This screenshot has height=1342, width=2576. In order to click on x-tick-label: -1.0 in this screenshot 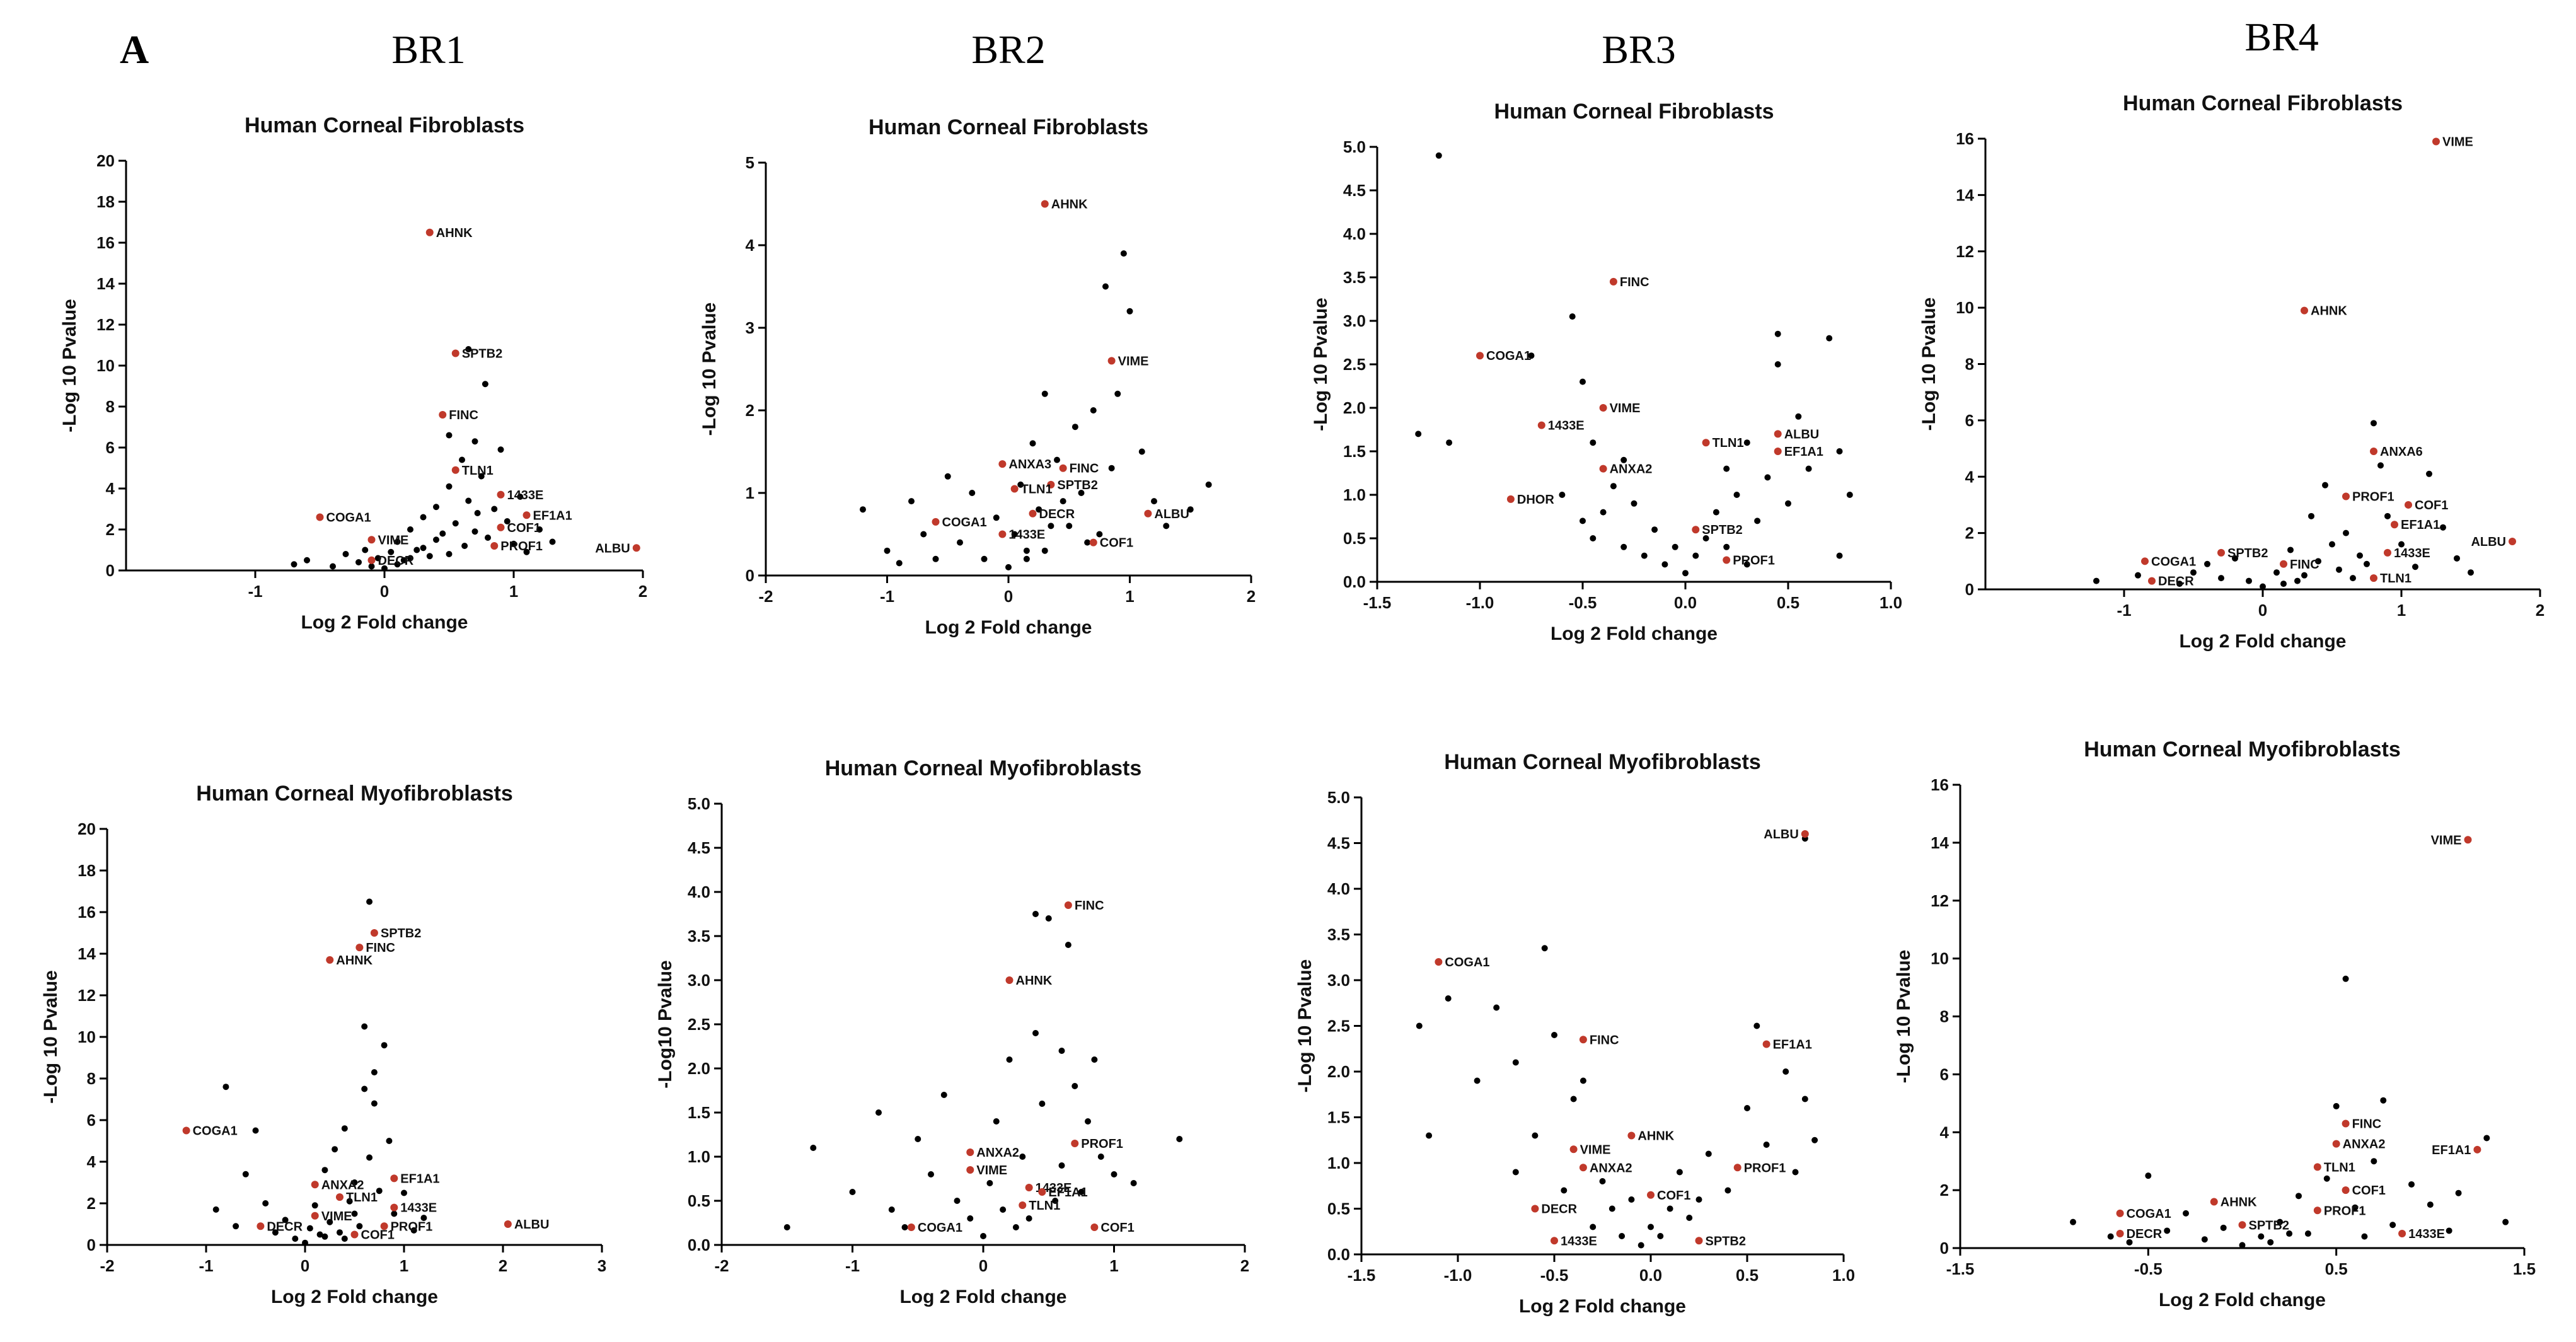, I will do `click(1480, 602)`.